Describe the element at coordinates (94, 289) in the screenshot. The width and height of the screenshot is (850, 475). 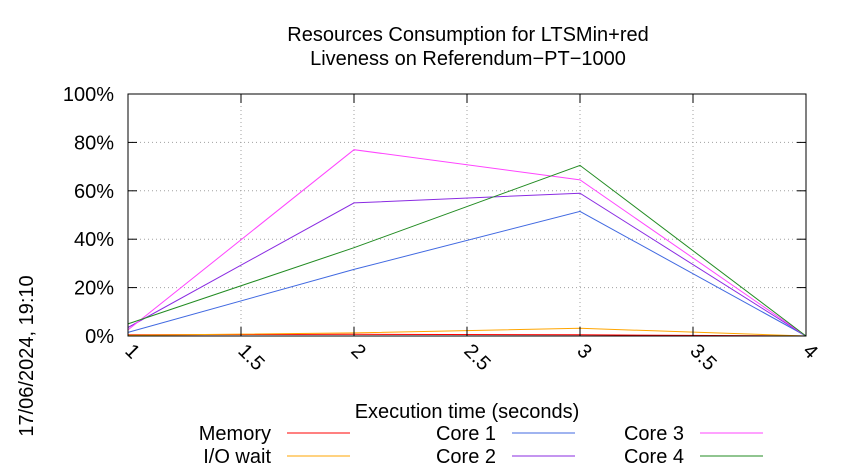
I see `y-tick-label: 20%` at that location.